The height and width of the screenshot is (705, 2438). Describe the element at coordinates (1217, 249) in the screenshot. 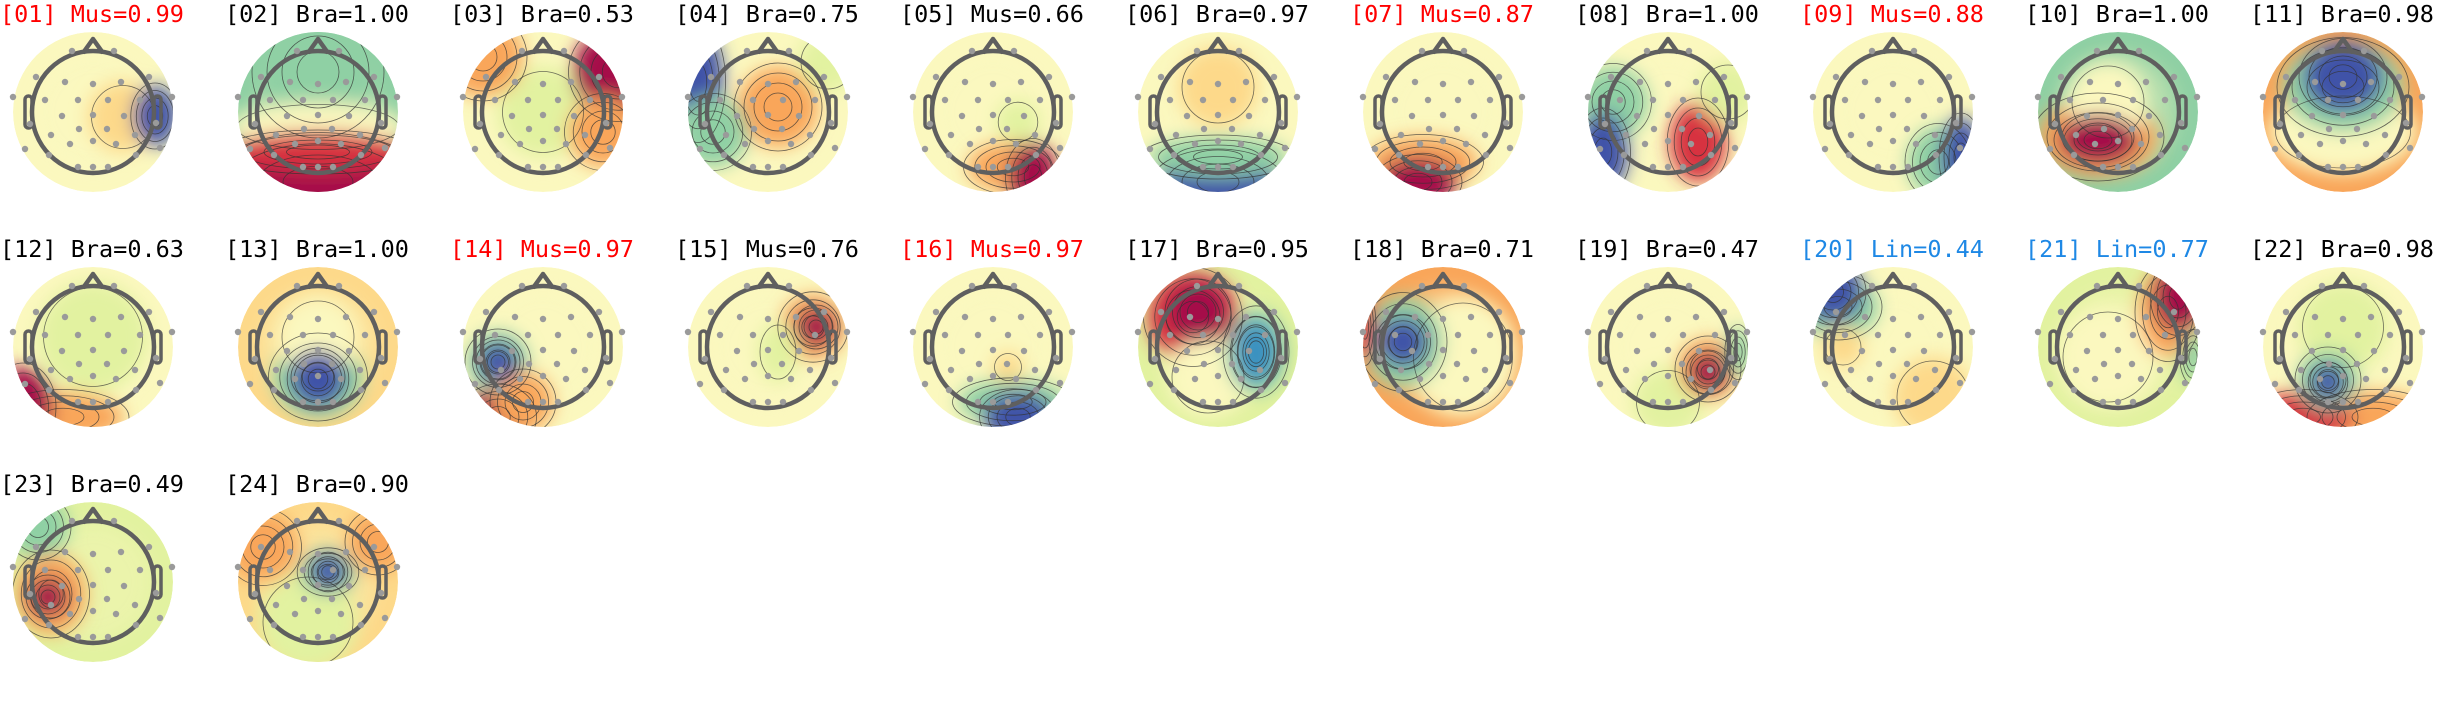

I see `panel-title: [17] Bra=0.95` at that location.